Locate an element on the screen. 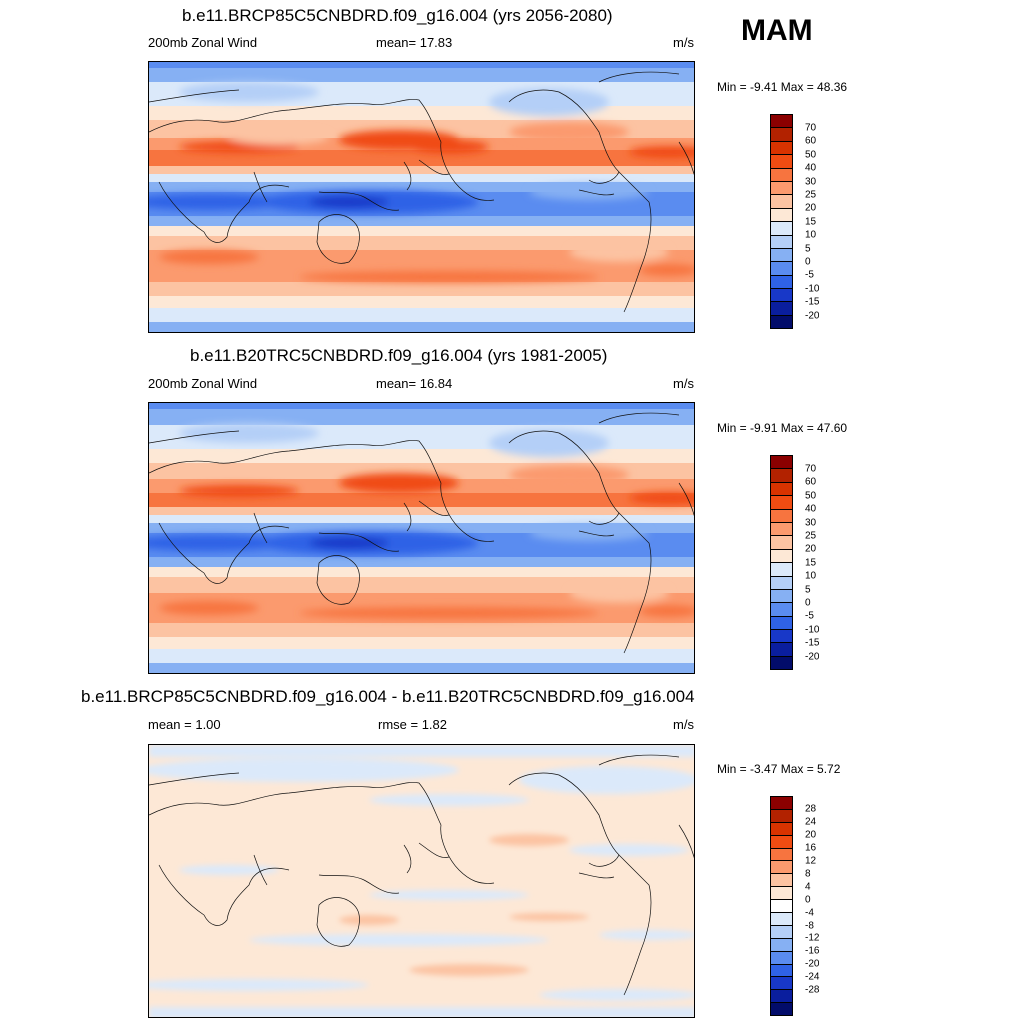  panel1-units-label: m/s is located at coordinates (683, 42).